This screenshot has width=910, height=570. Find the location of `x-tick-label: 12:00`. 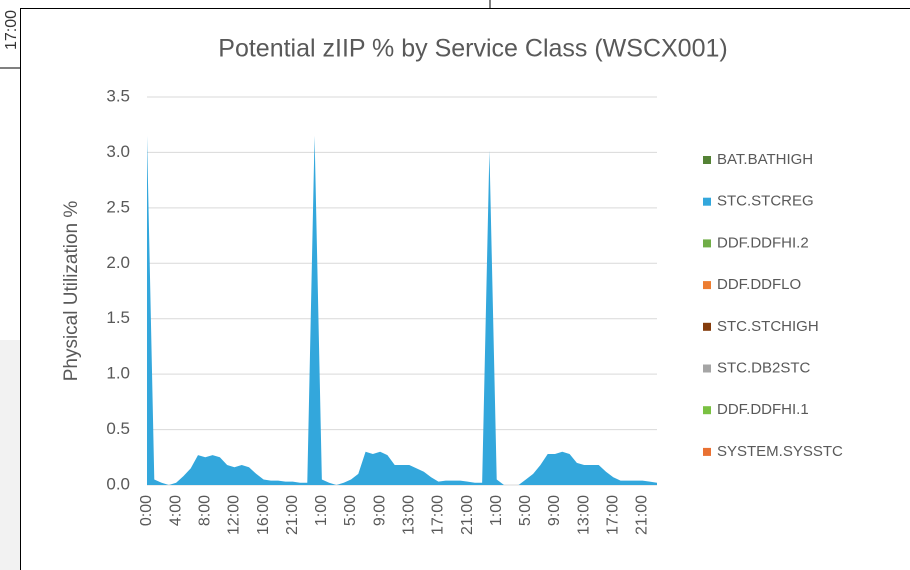

x-tick-label: 12:00 is located at coordinates (234, 515).